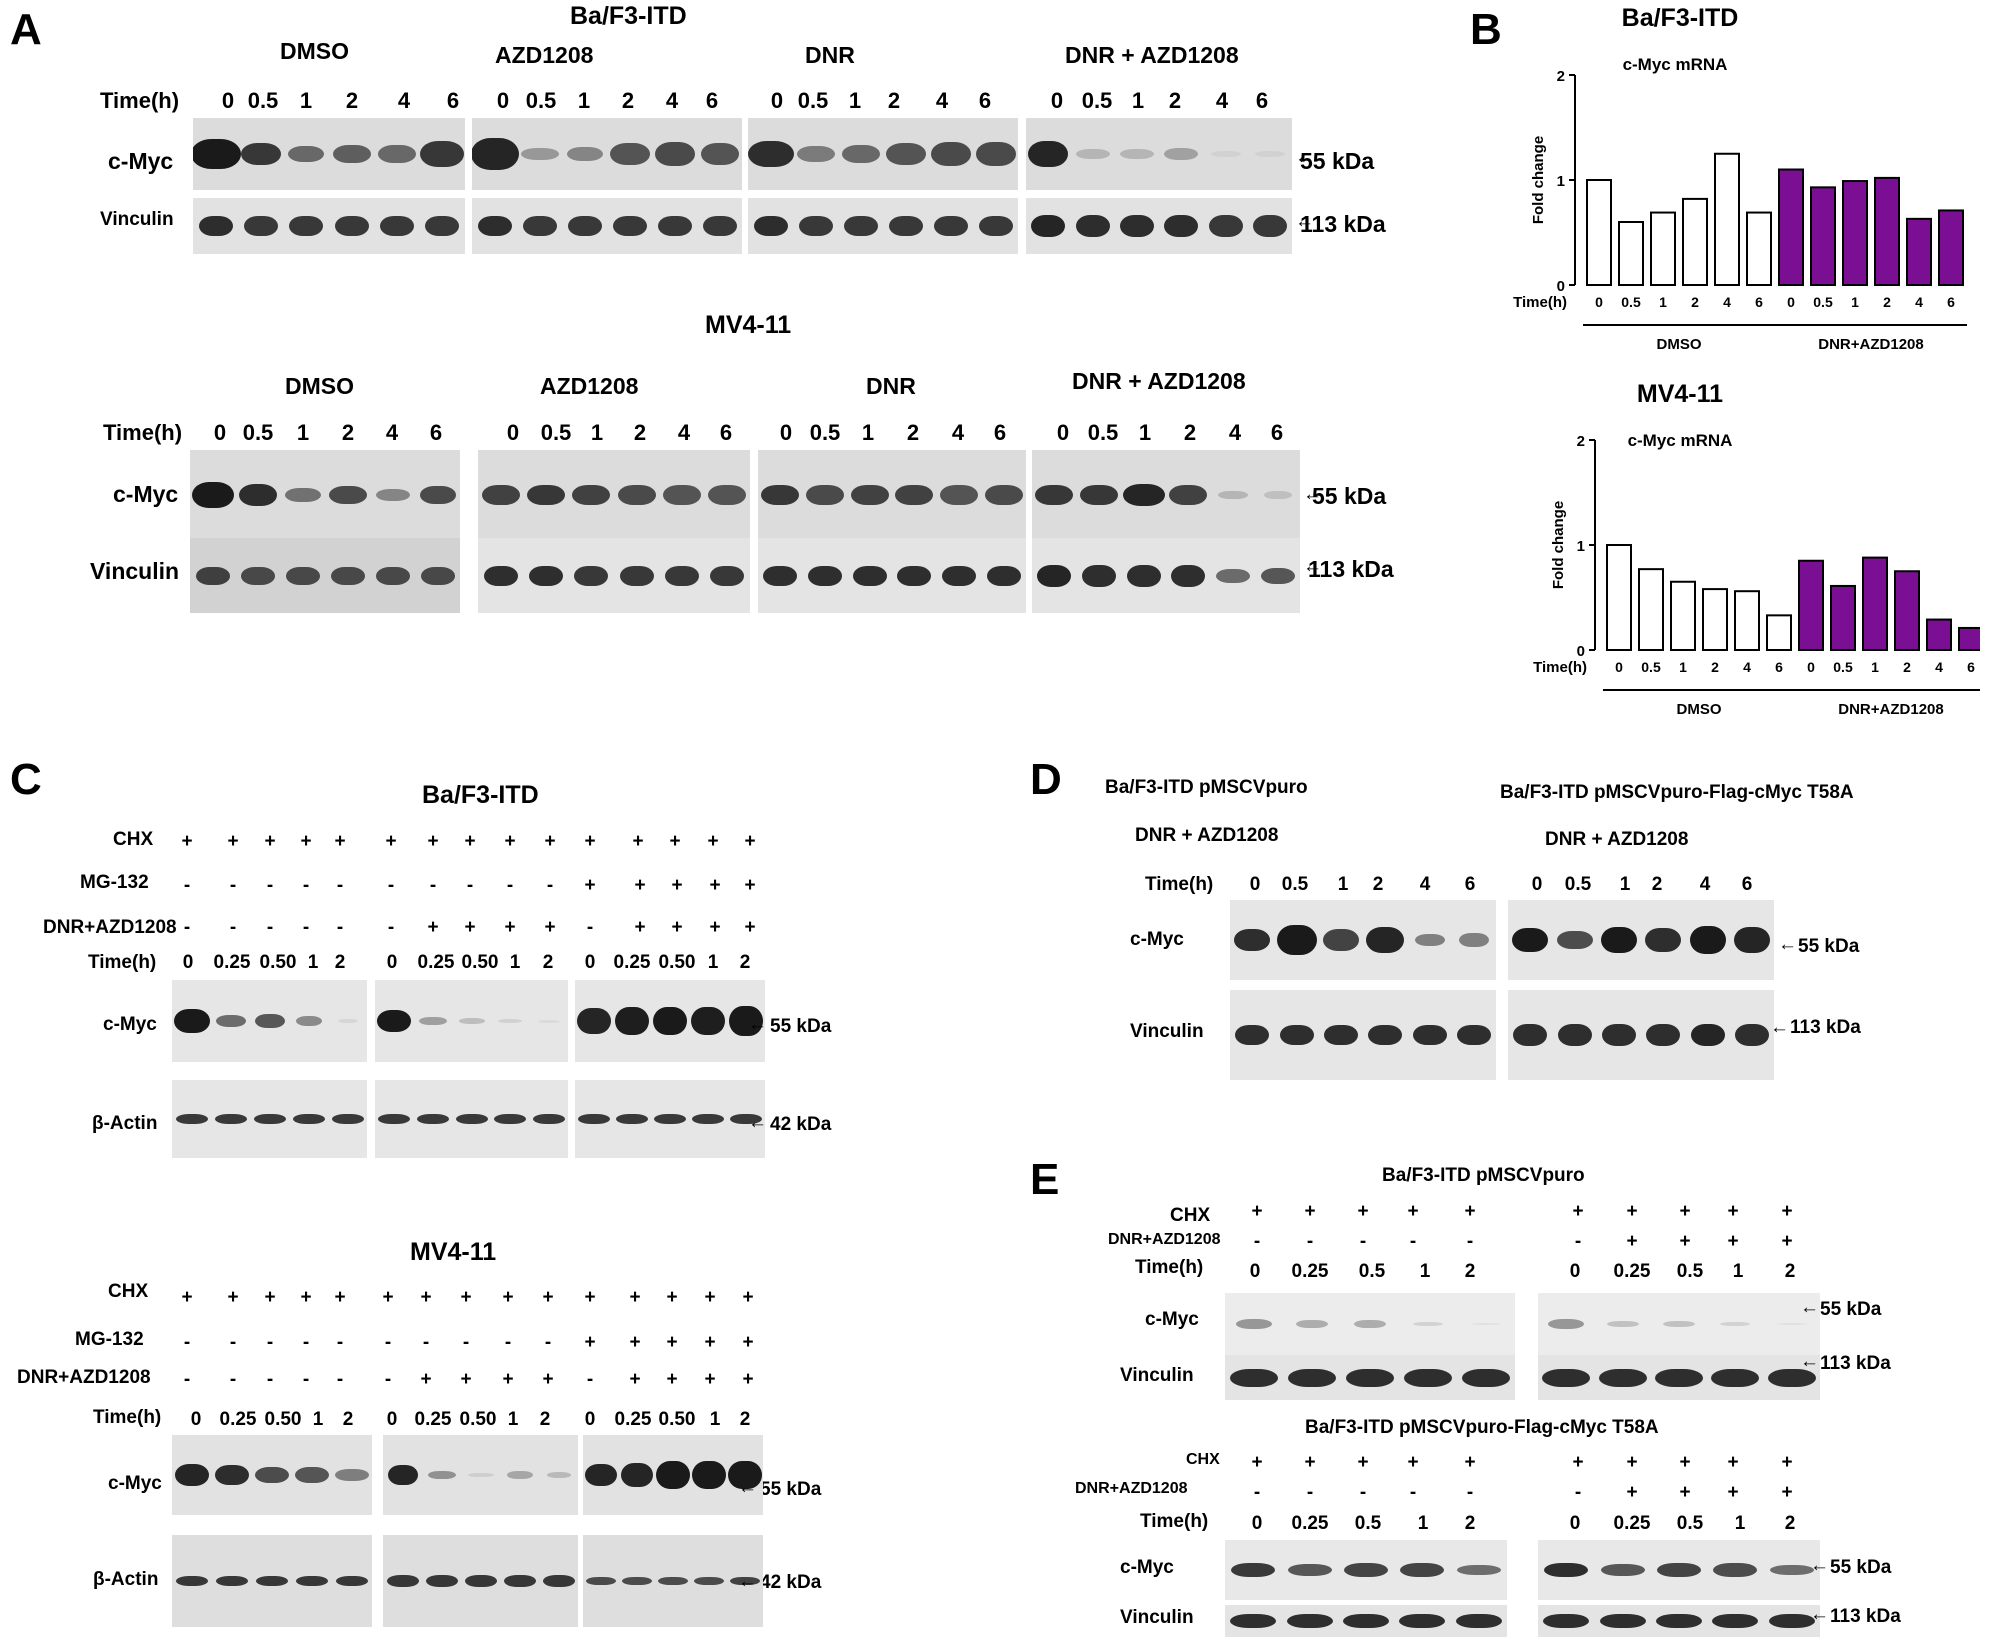  What do you see at coordinates (340, 1297) in the screenshot?
I see `c2-chx-g1-4: +` at bounding box center [340, 1297].